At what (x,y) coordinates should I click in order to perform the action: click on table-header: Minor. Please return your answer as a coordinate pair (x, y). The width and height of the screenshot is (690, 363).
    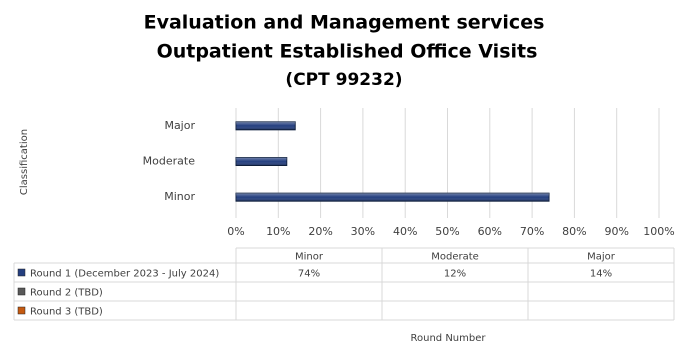
    Looking at the image, I should click on (309, 257).